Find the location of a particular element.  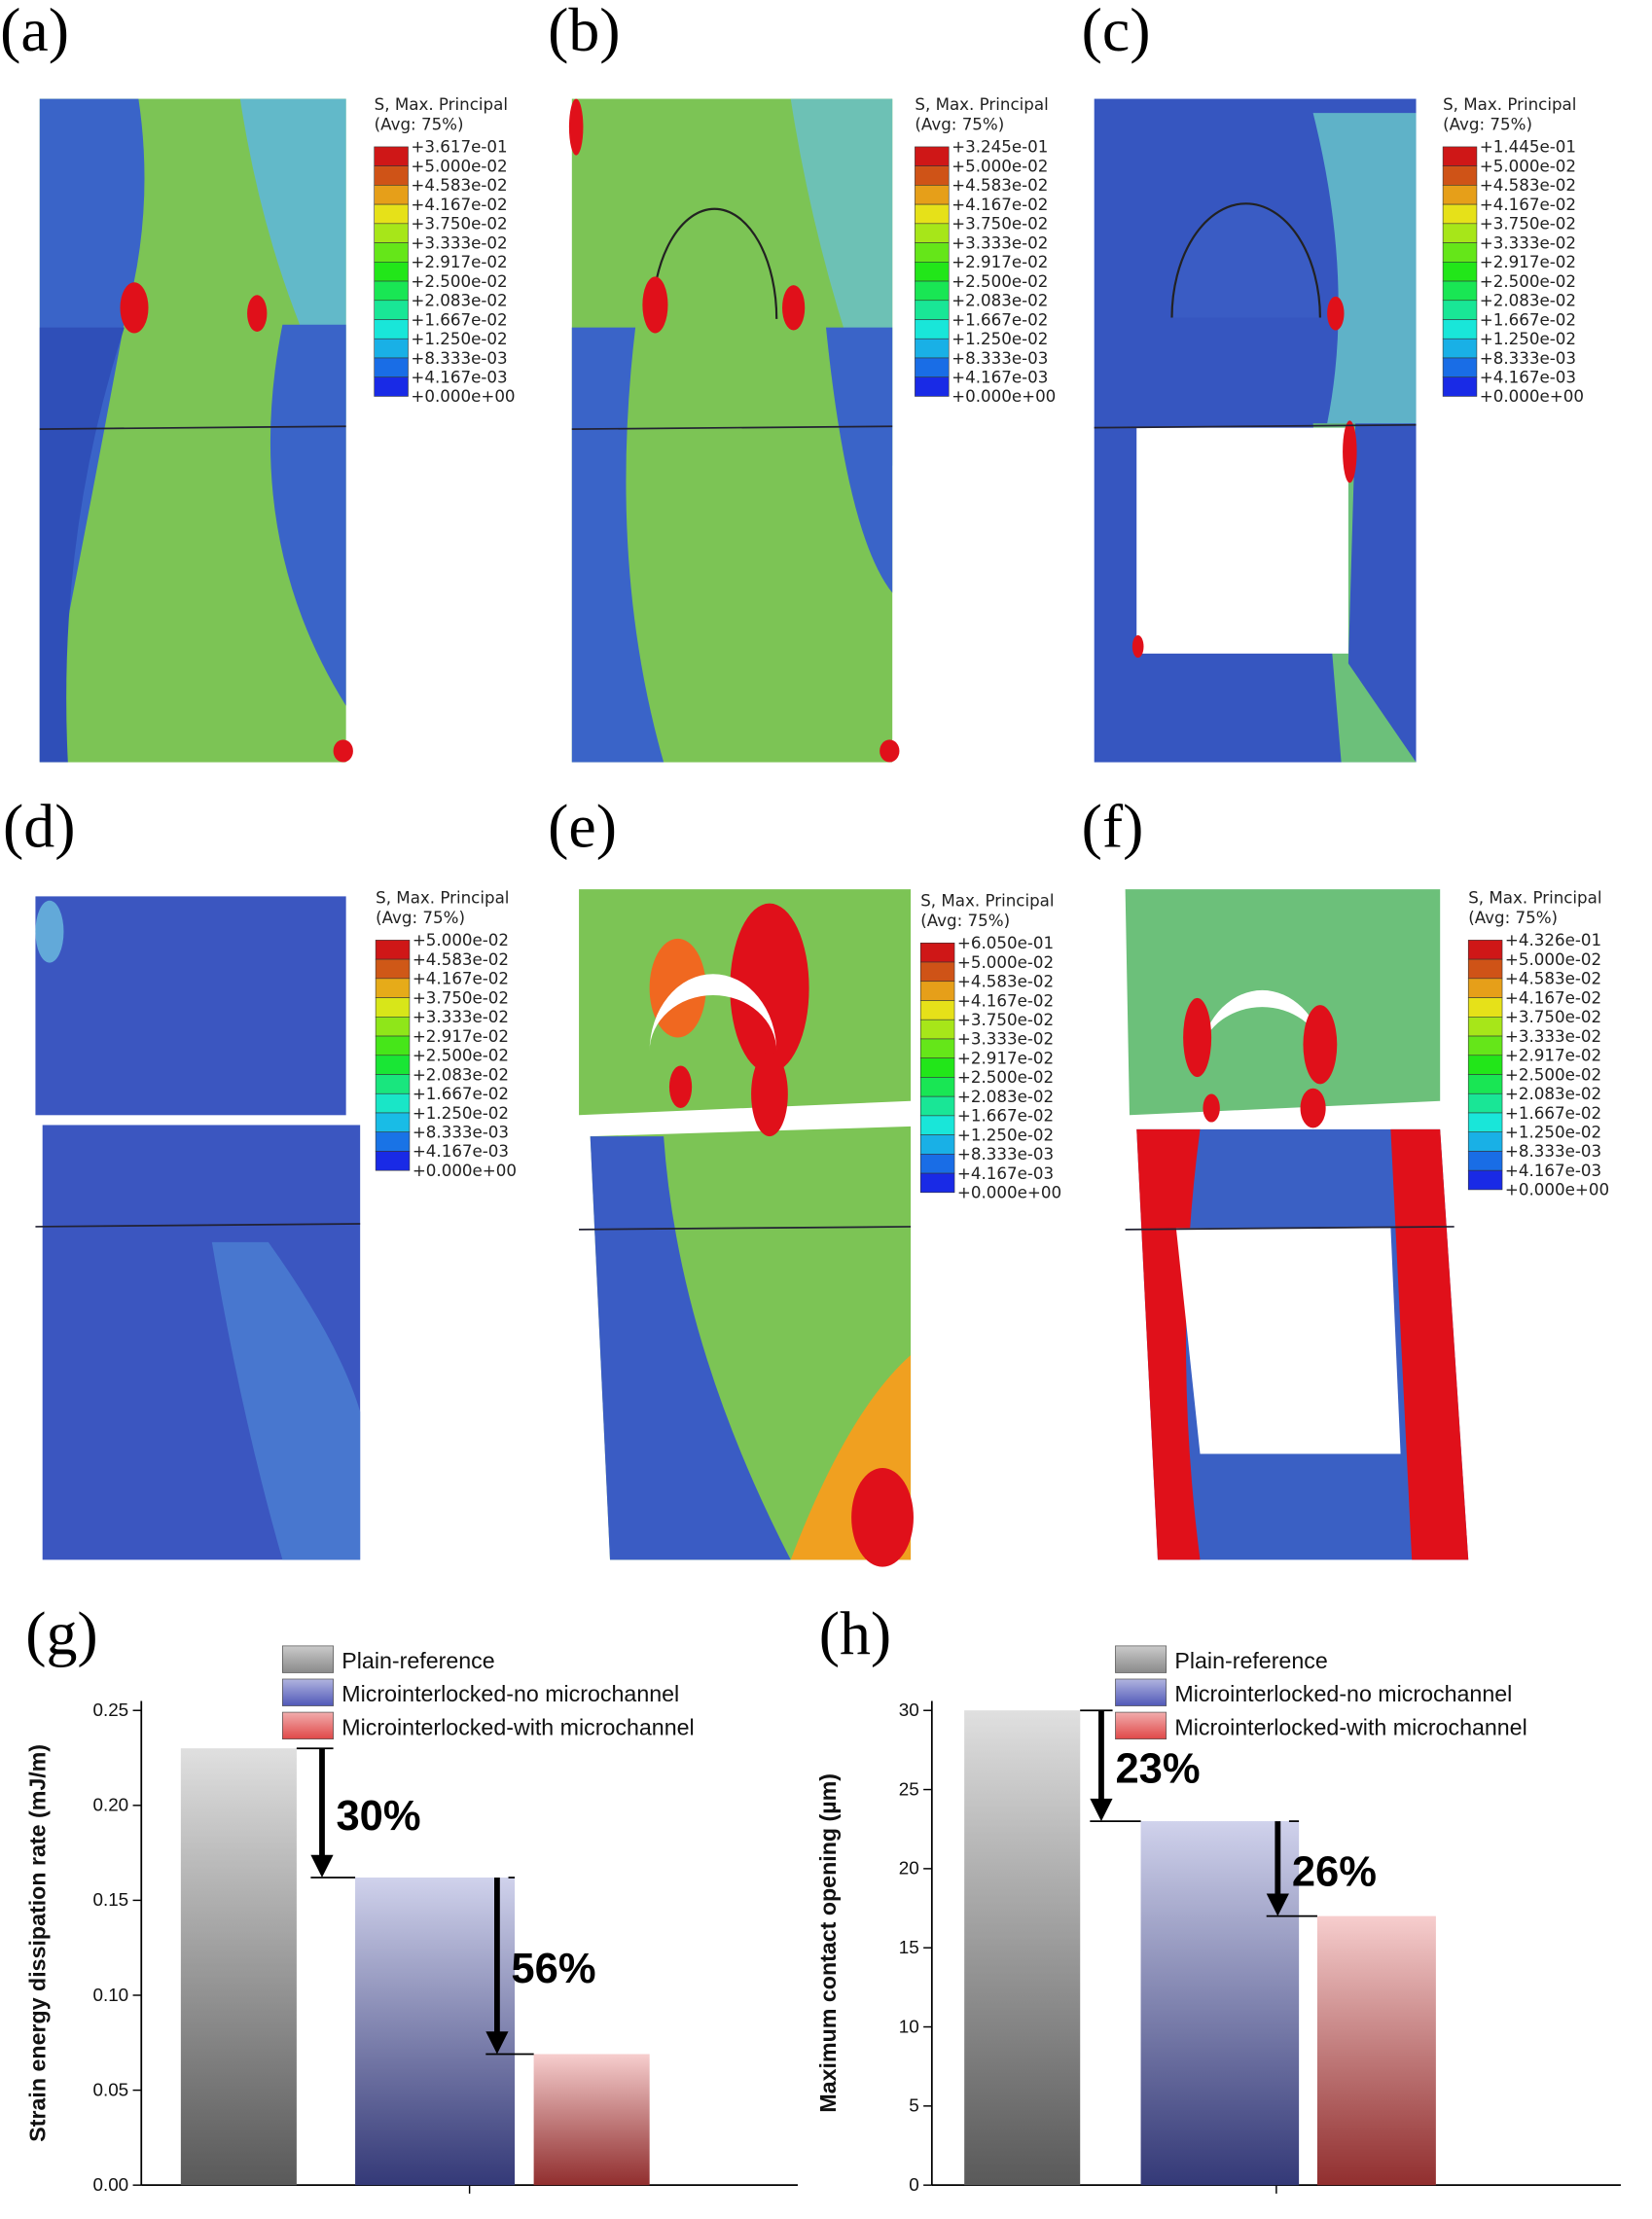

y-tick-label: 0.25 is located at coordinates (110, 1710).